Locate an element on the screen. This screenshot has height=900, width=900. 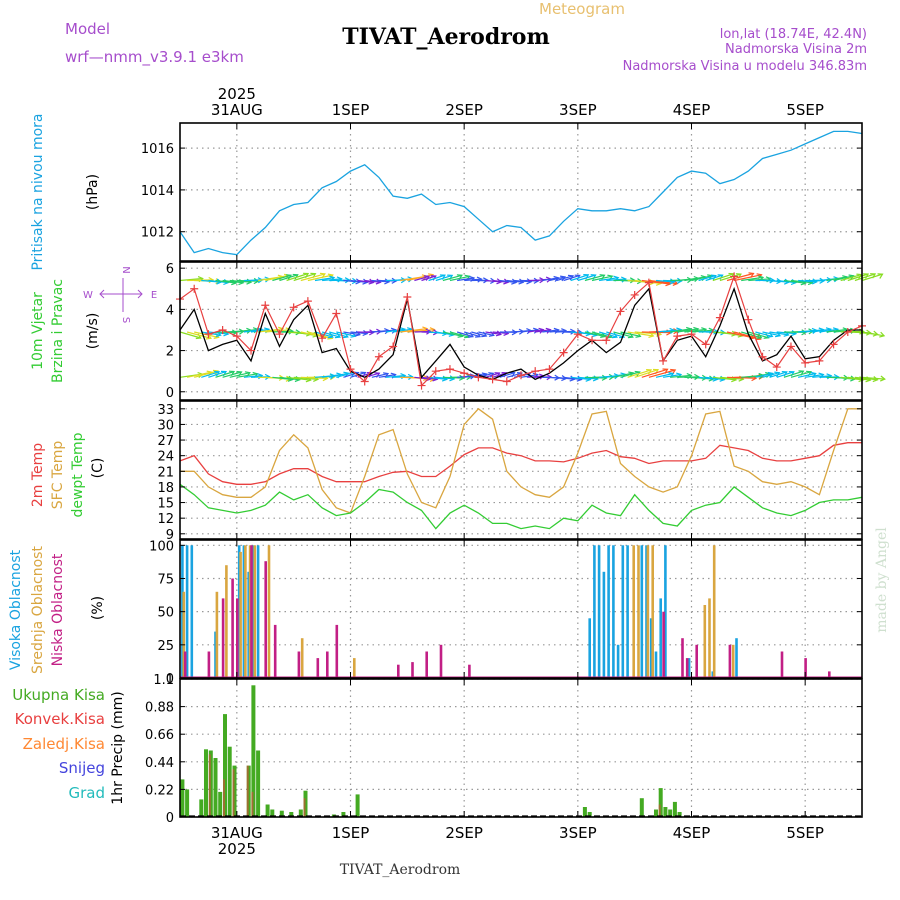
frame-clouds is located at coordinates (521, 609).